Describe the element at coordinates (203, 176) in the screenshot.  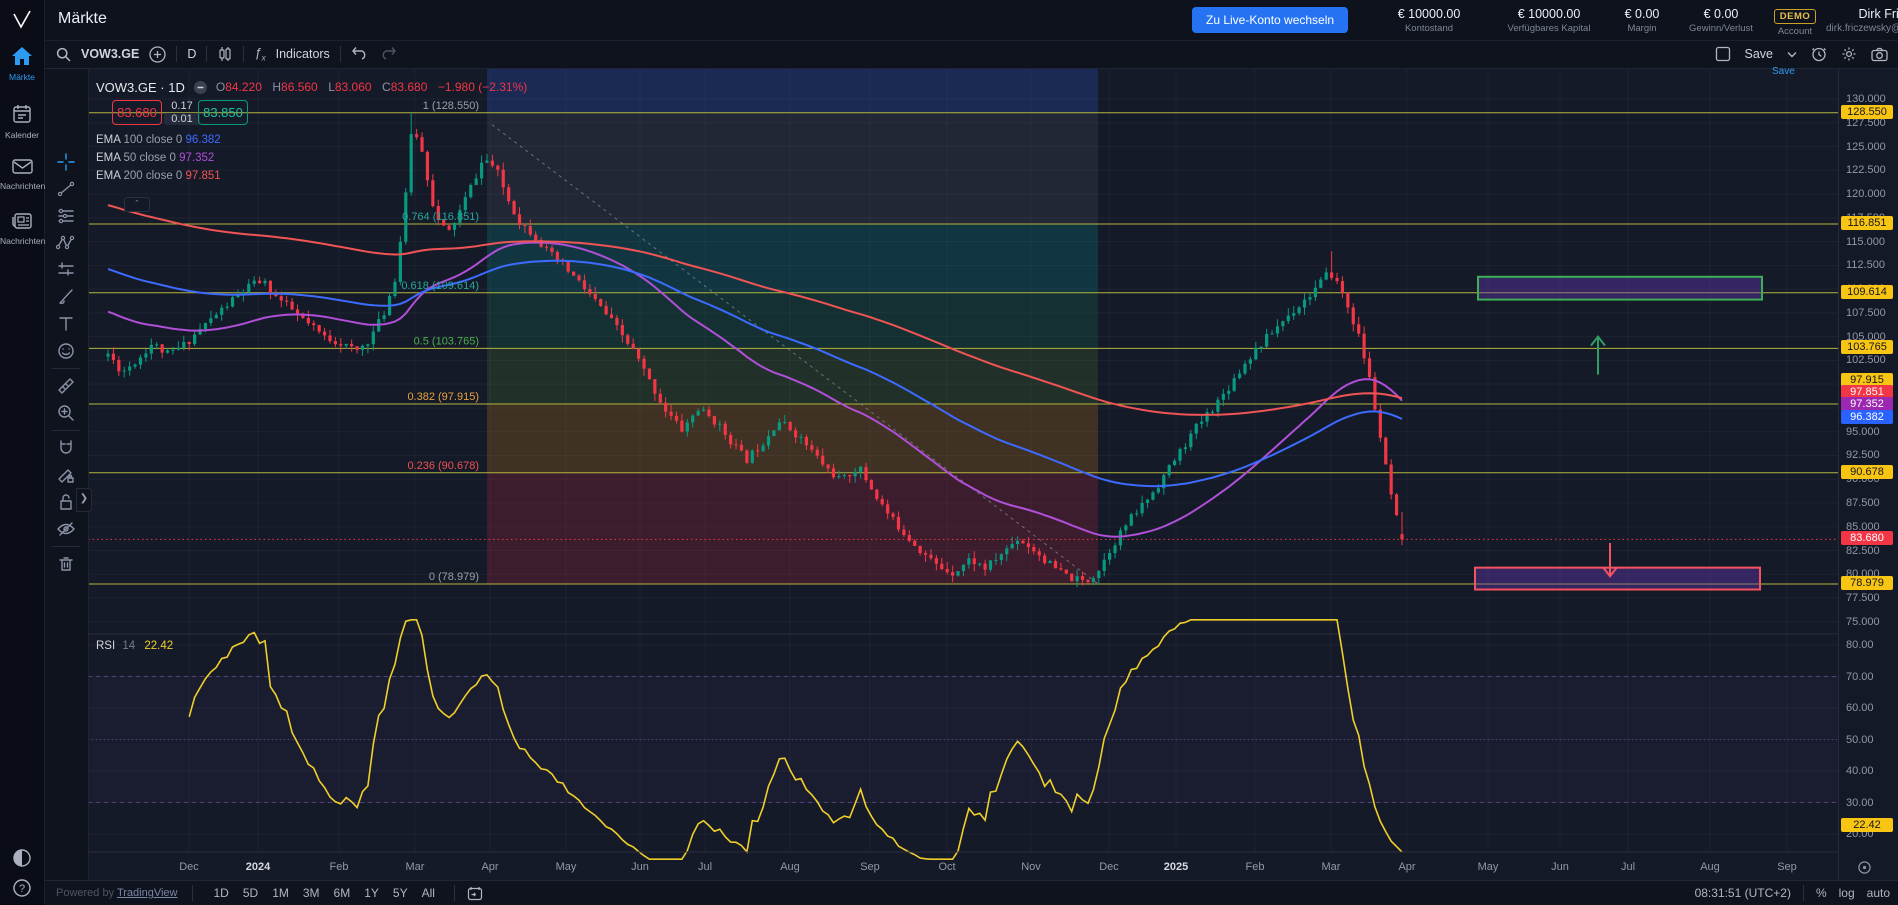
I see `ema-200-value: 97.851` at that location.